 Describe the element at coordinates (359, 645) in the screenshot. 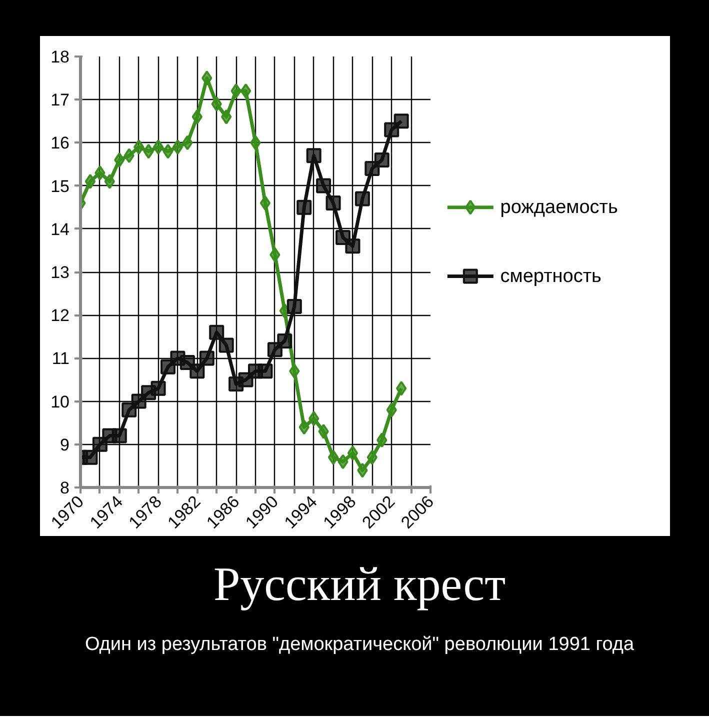

I see `text: Один из результатов "демократической" революции 1991 года` at that location.